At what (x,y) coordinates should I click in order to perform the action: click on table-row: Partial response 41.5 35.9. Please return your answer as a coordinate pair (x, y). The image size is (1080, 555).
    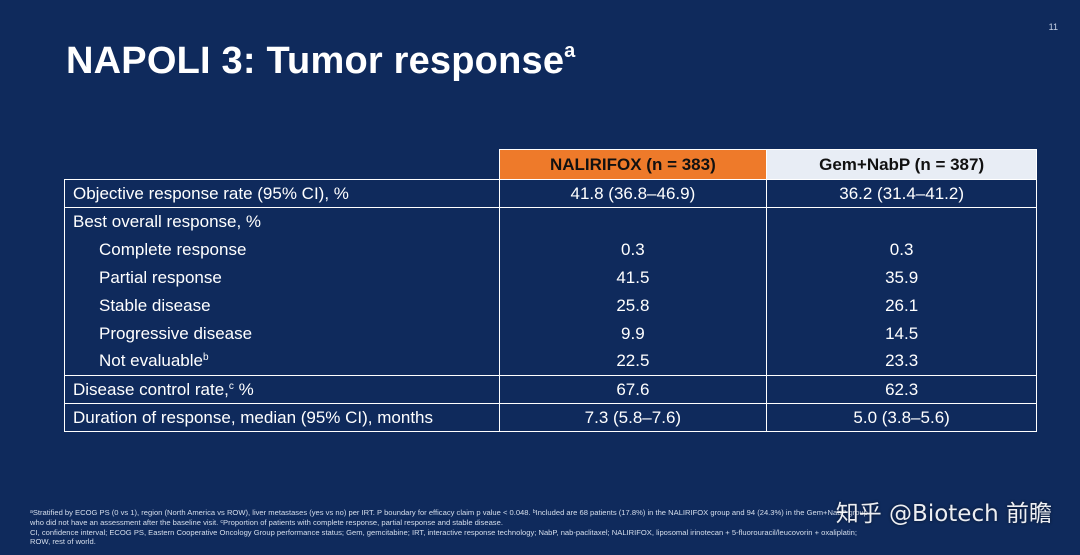
    Looking at the image, I should click on (550, 277).